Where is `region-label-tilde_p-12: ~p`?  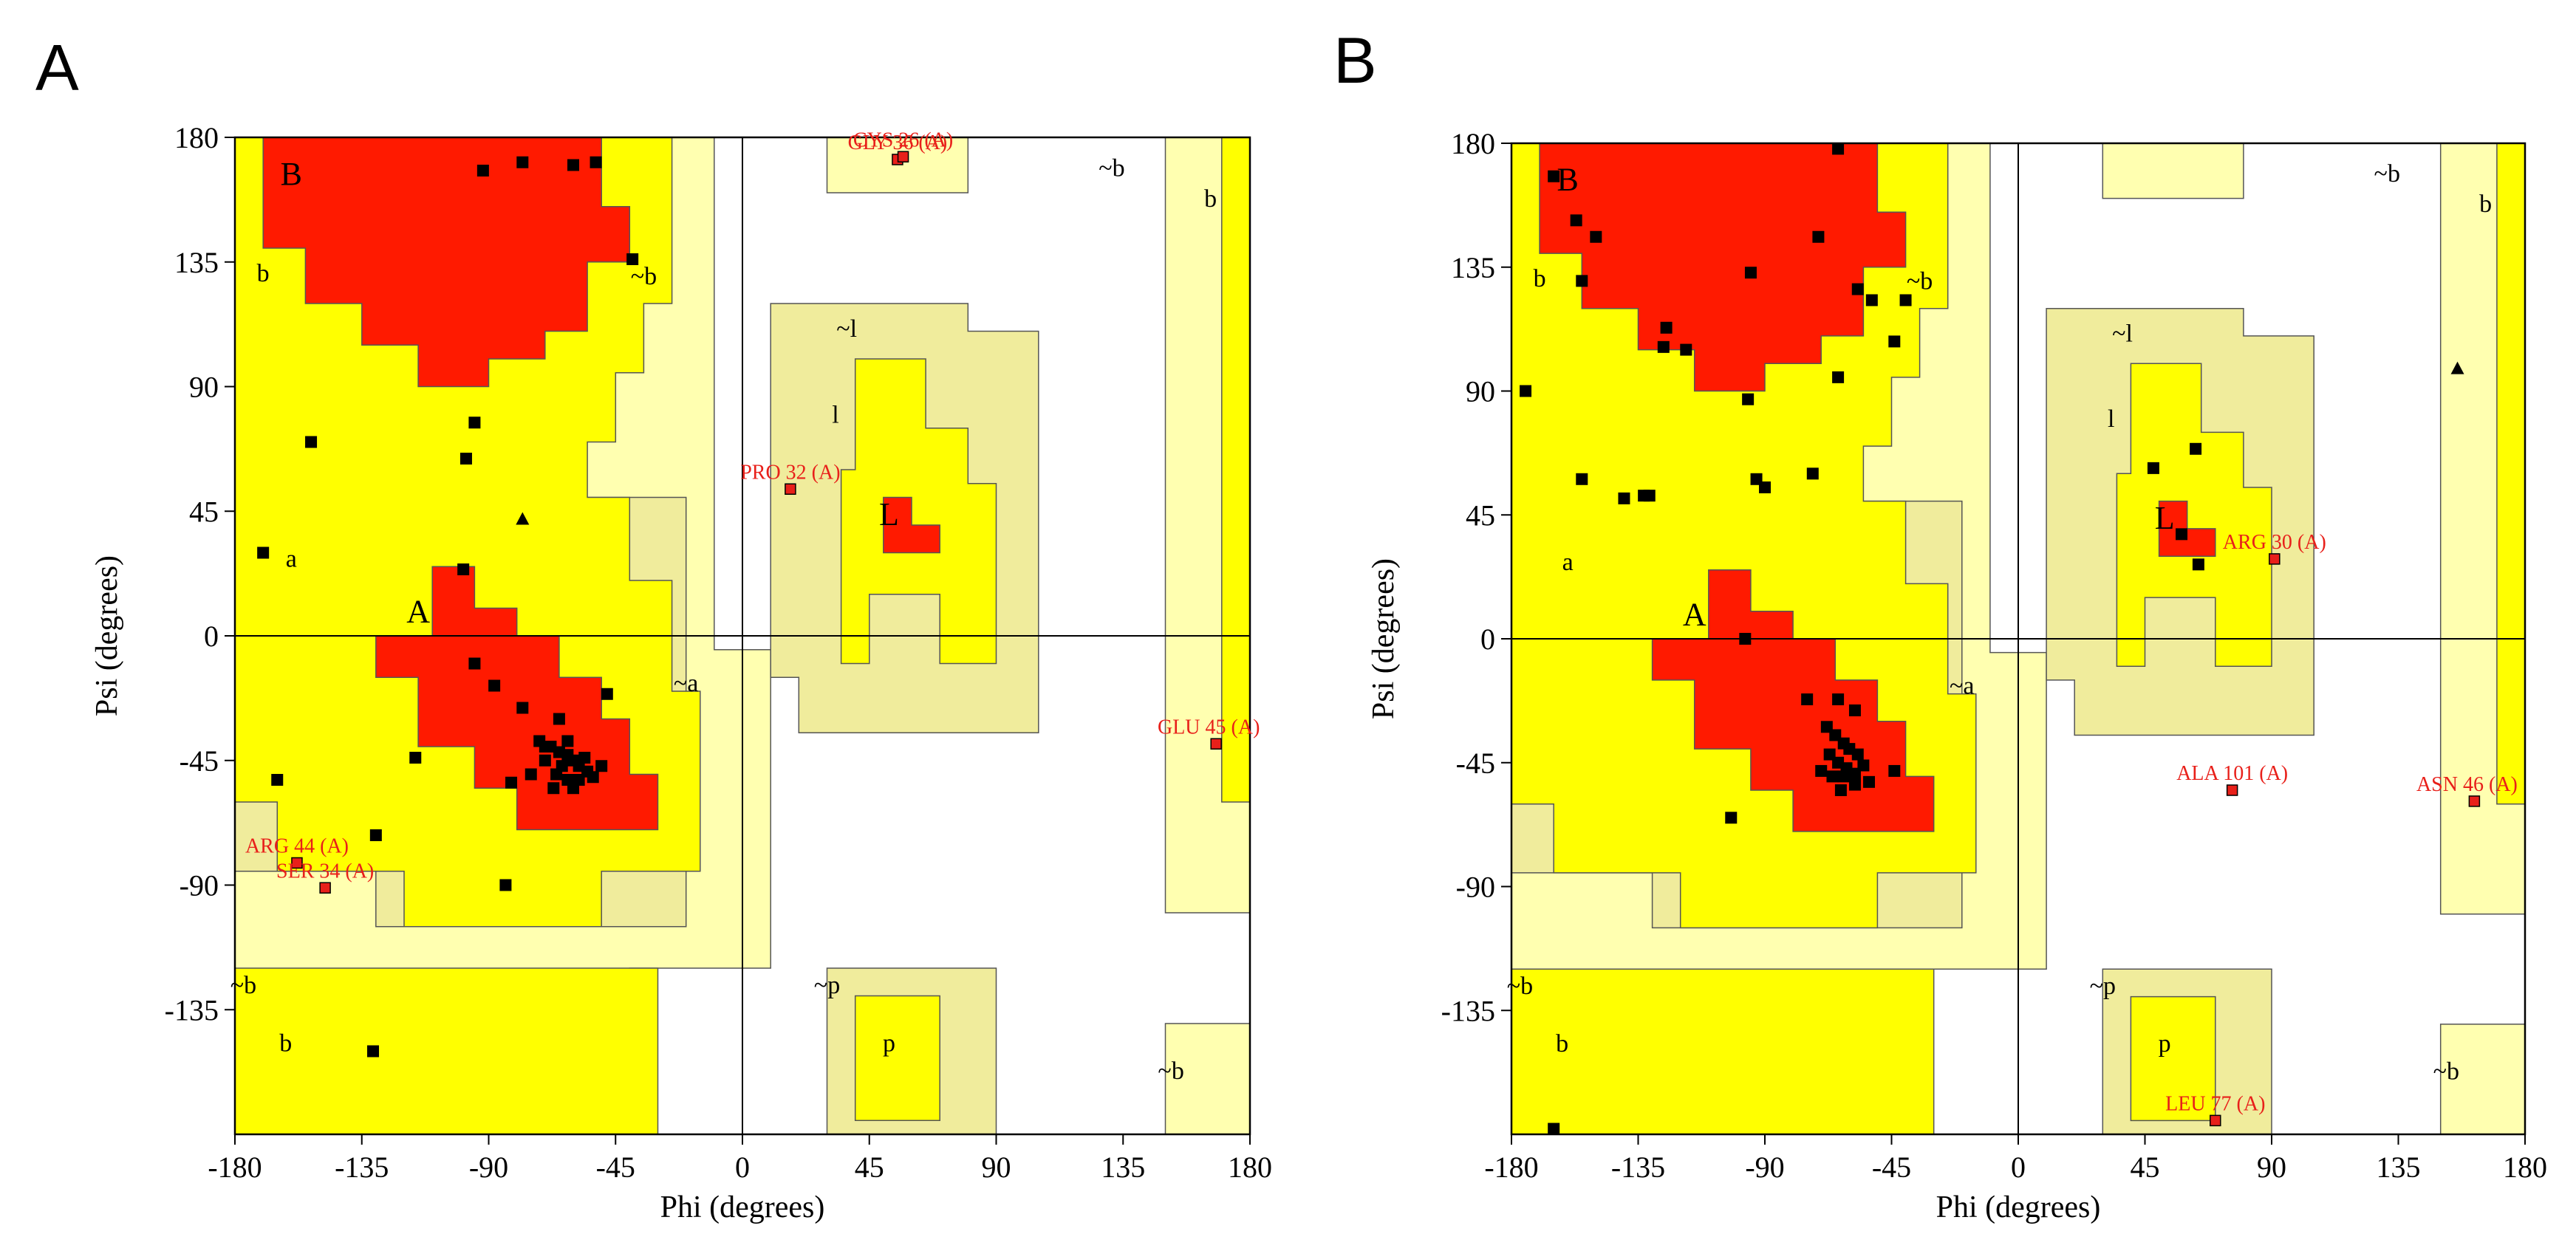 region-label-tilde_p-12: ~p is located at coordinates (2103, 986).